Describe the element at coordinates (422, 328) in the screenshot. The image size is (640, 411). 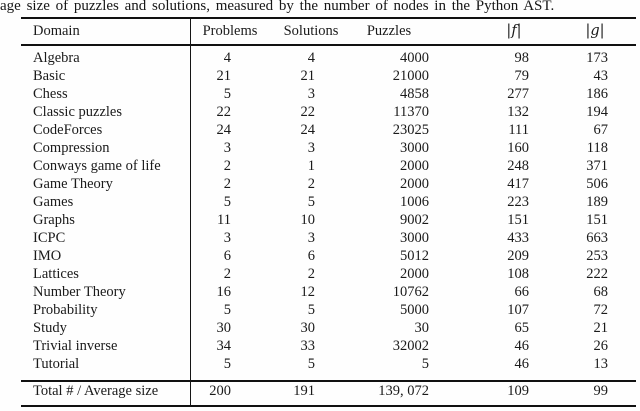
I see `cell-puzzles: 30` at that location.